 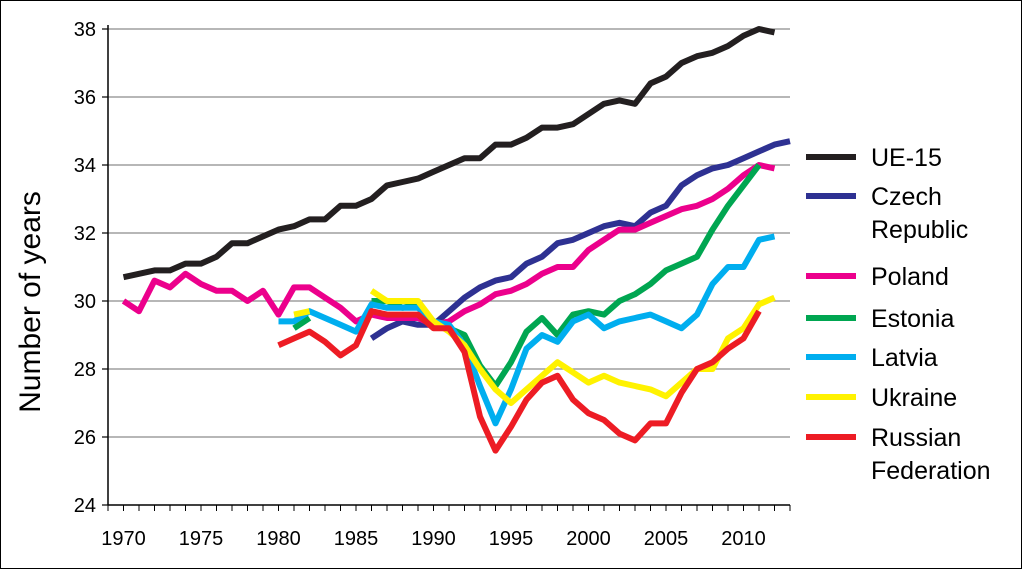 I want to click on y-tick-label: 28, so click(x=85, y=370).